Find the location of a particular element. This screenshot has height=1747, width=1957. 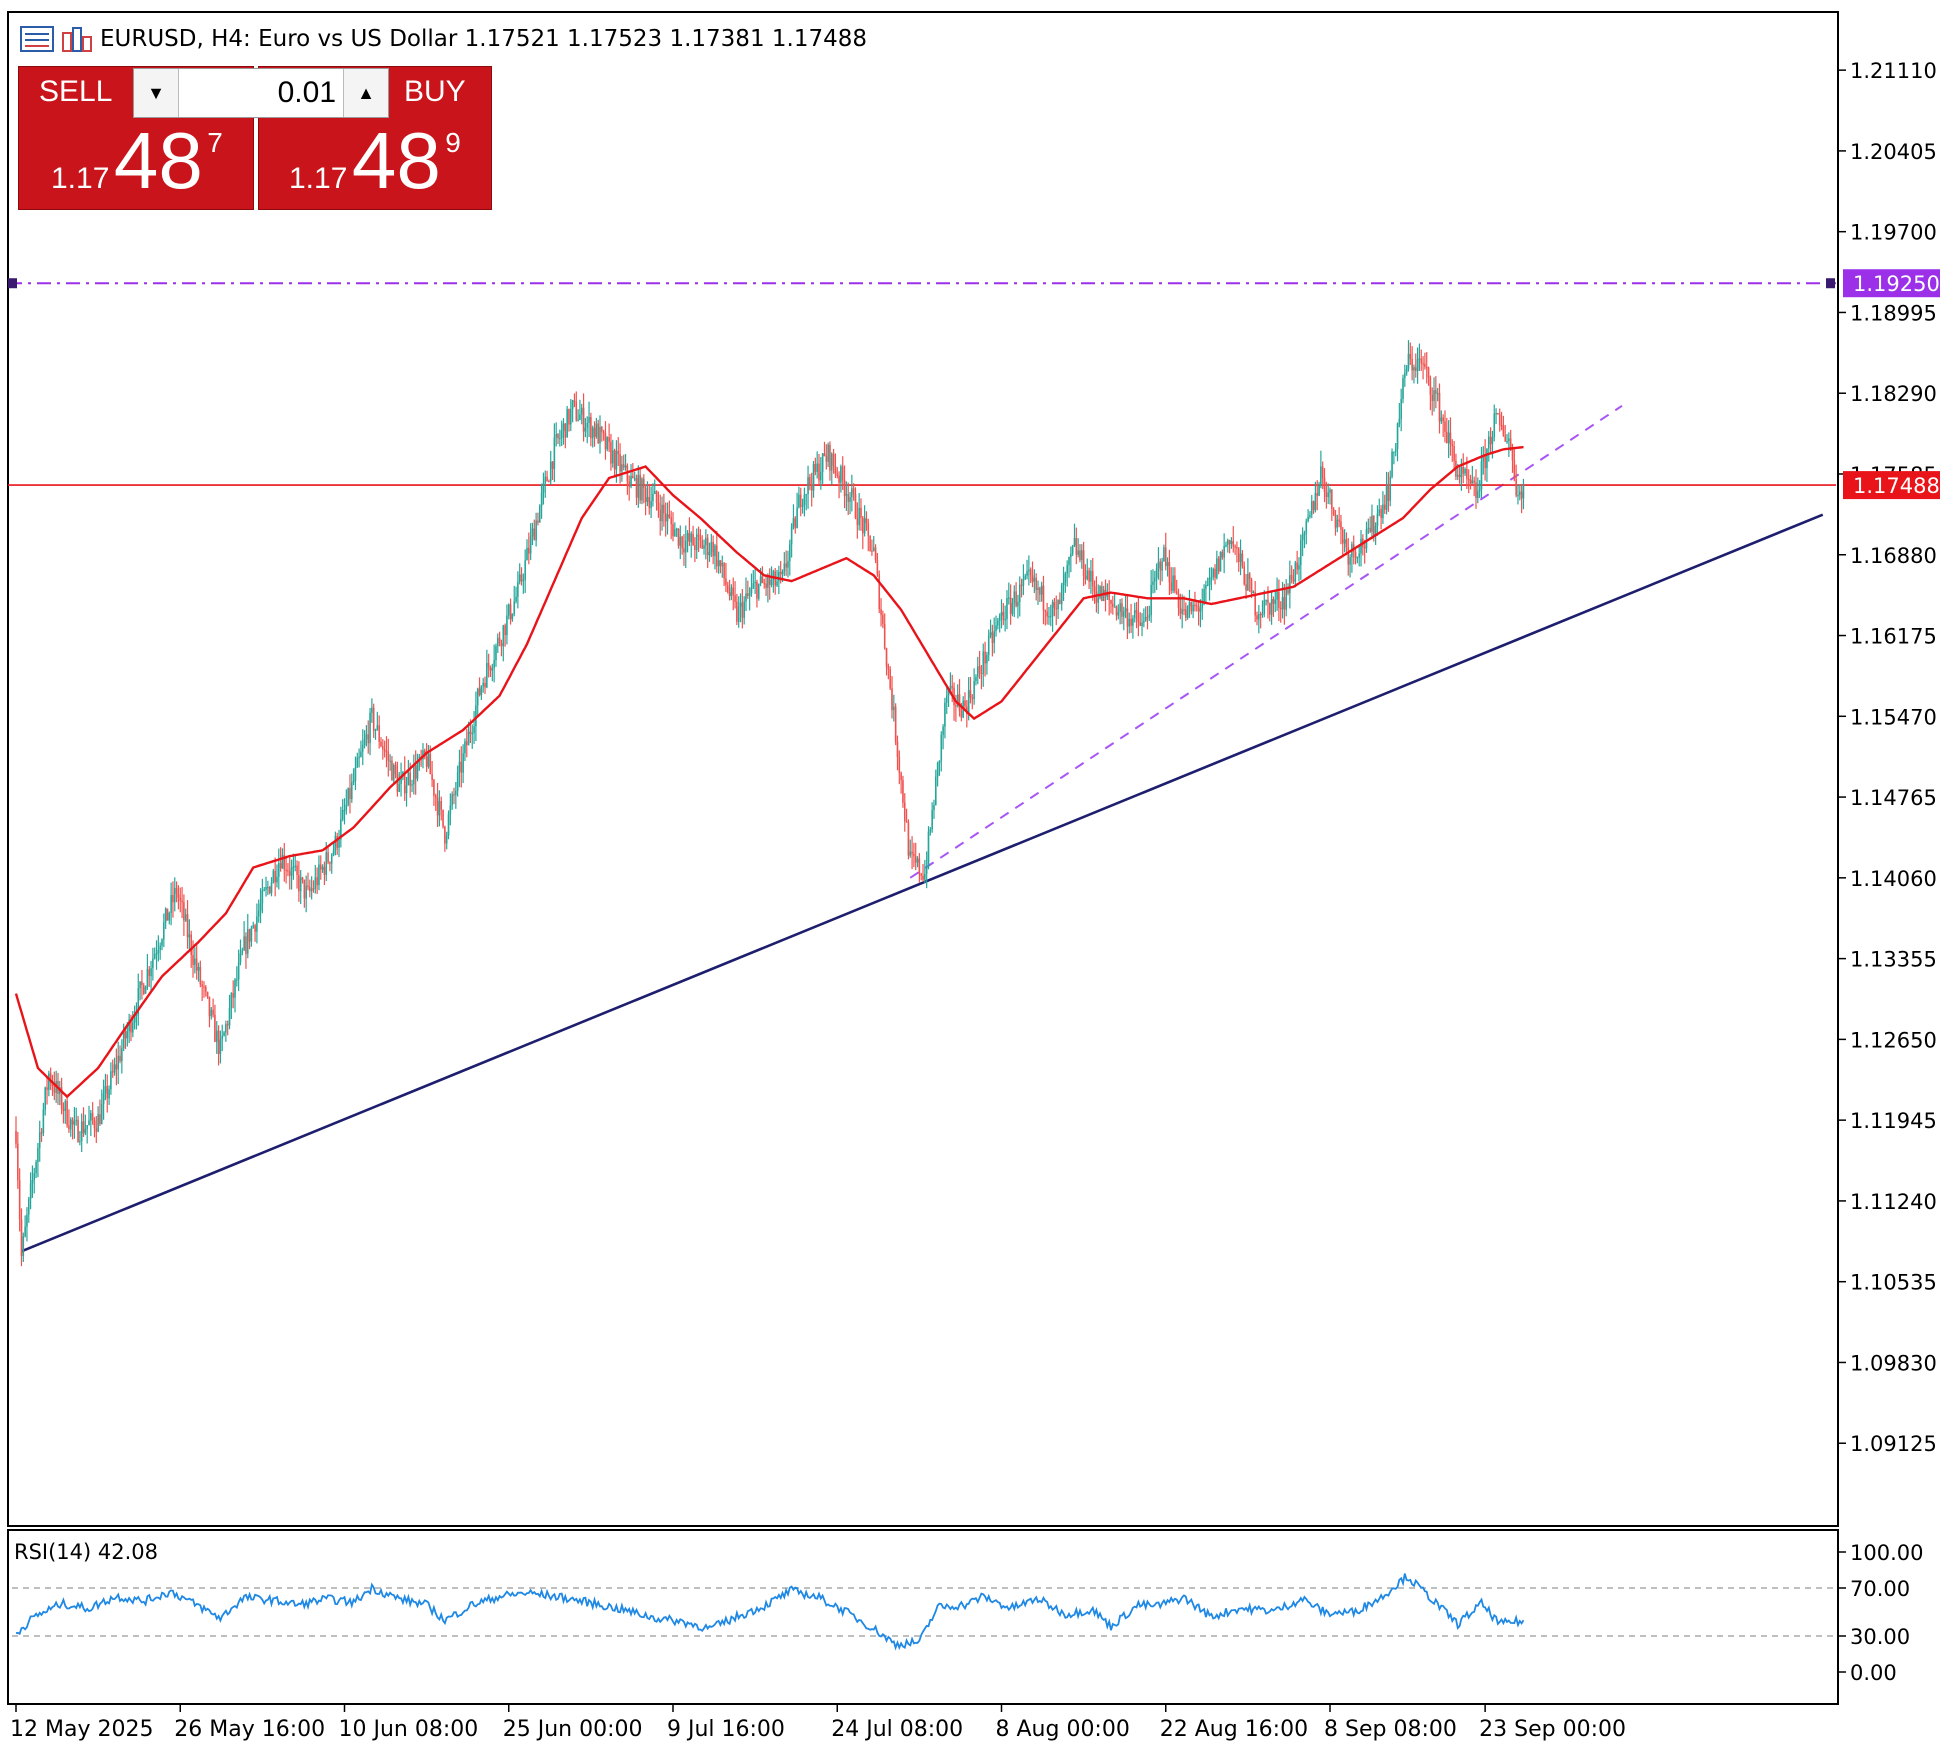

bar-chart-icon is located at coordinates (77, 39).